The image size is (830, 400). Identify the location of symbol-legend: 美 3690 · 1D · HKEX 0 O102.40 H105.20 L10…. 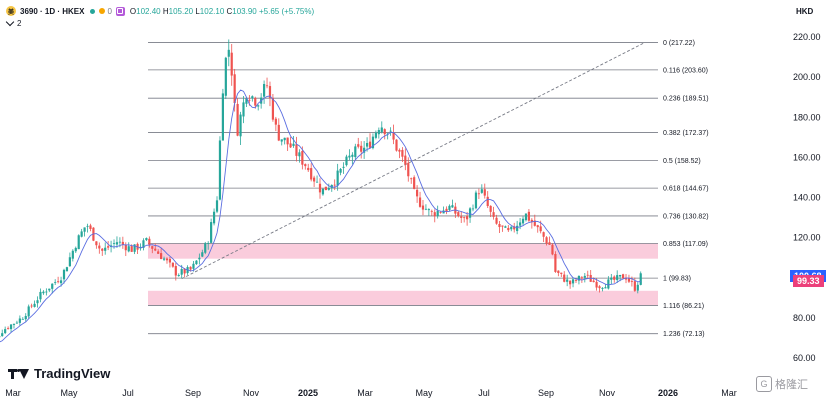
(160, 11).